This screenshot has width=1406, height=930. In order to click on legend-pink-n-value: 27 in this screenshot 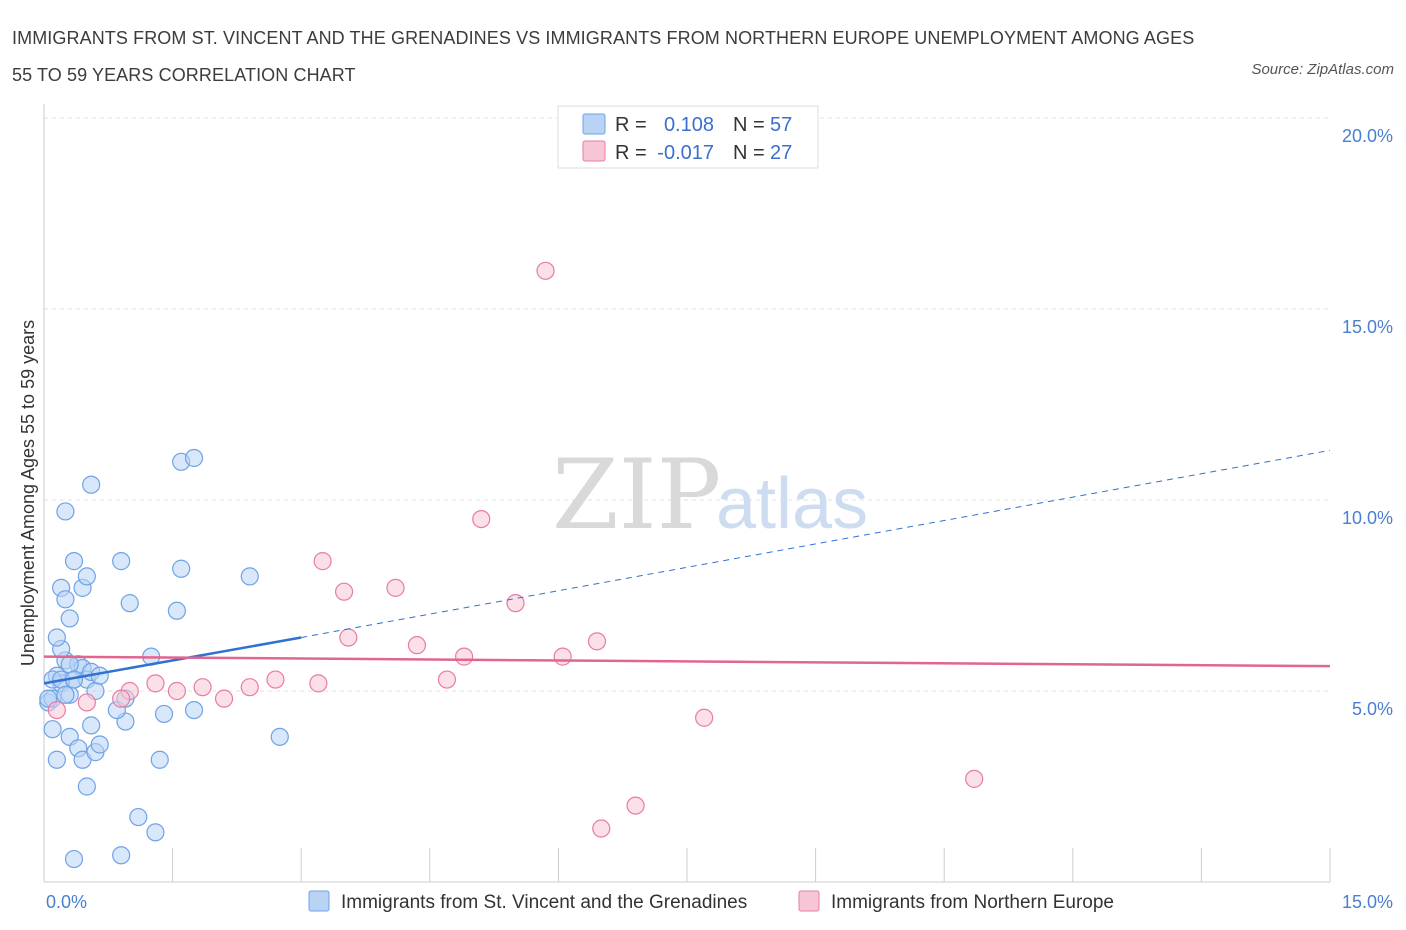, I will do `click(781, 153)`.